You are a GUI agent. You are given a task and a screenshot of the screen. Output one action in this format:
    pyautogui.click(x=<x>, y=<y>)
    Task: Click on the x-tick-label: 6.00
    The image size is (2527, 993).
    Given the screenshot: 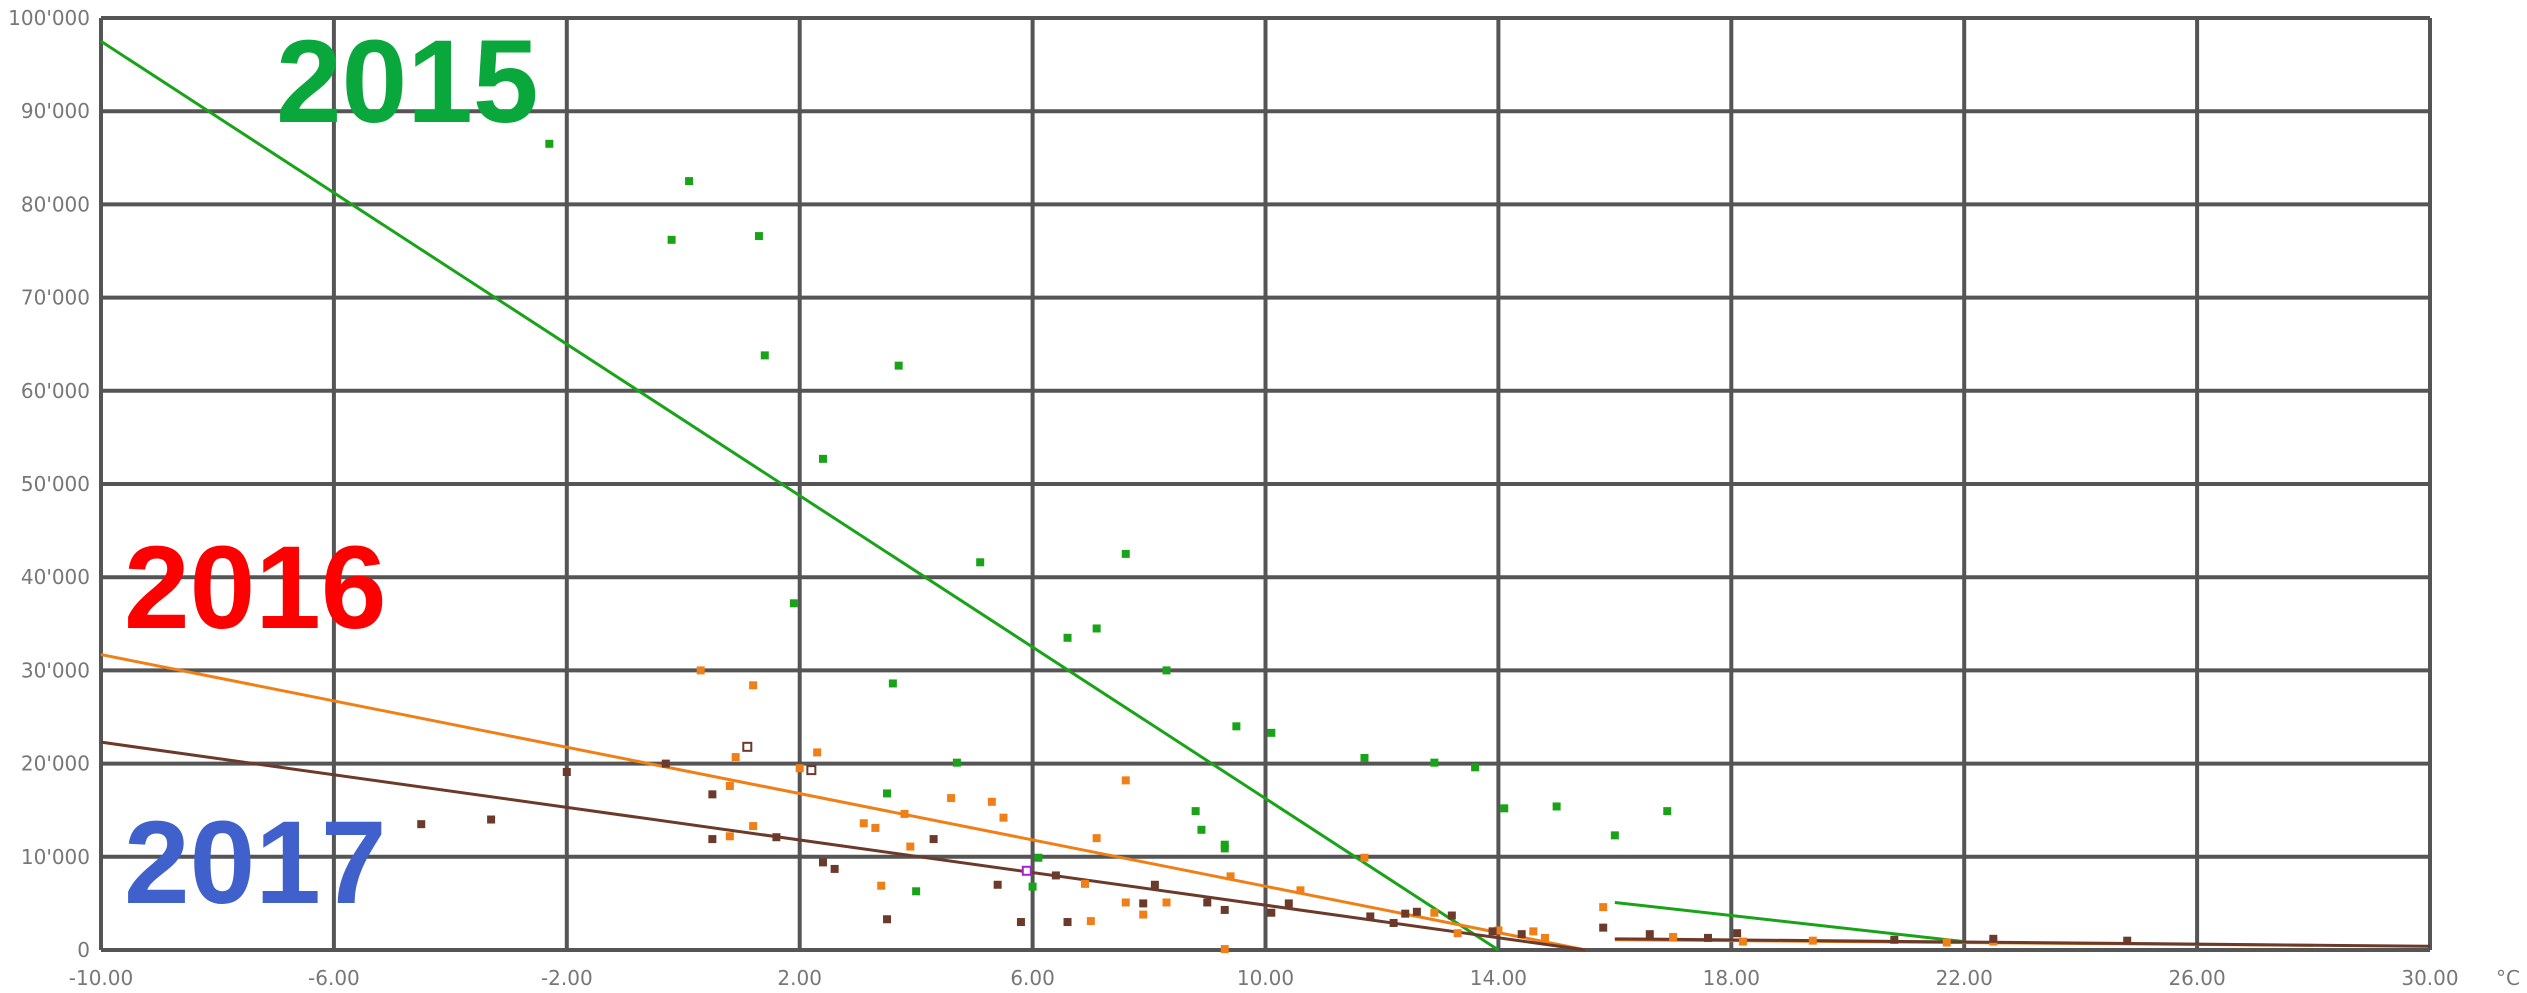 What is the action you would take?
    pyautogui.click(x=1032, y=978)
    